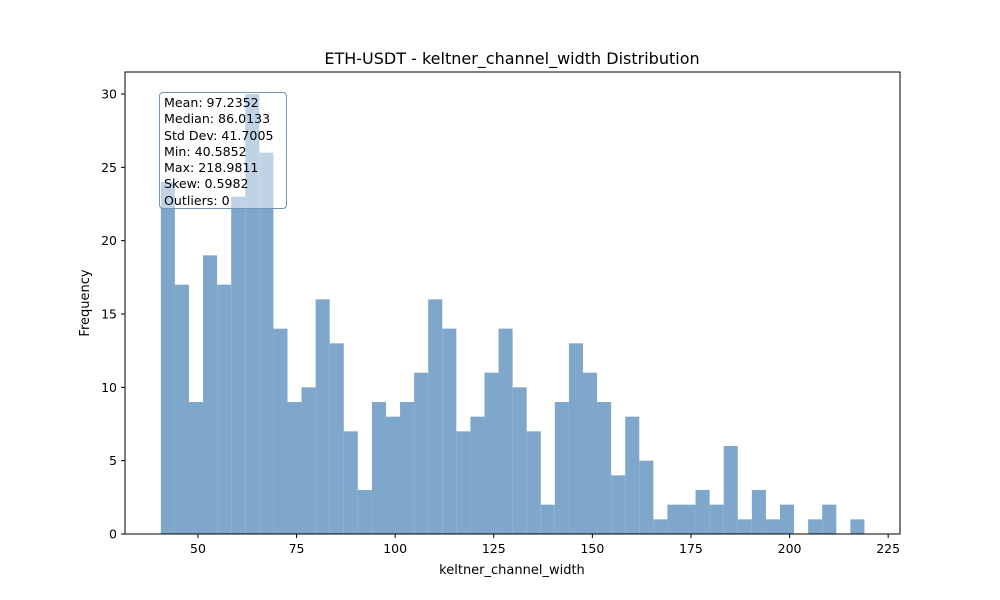  Describe the element at coordinates (109, 240) in the screenshot. I see `y-tick-label: 20` at that location.